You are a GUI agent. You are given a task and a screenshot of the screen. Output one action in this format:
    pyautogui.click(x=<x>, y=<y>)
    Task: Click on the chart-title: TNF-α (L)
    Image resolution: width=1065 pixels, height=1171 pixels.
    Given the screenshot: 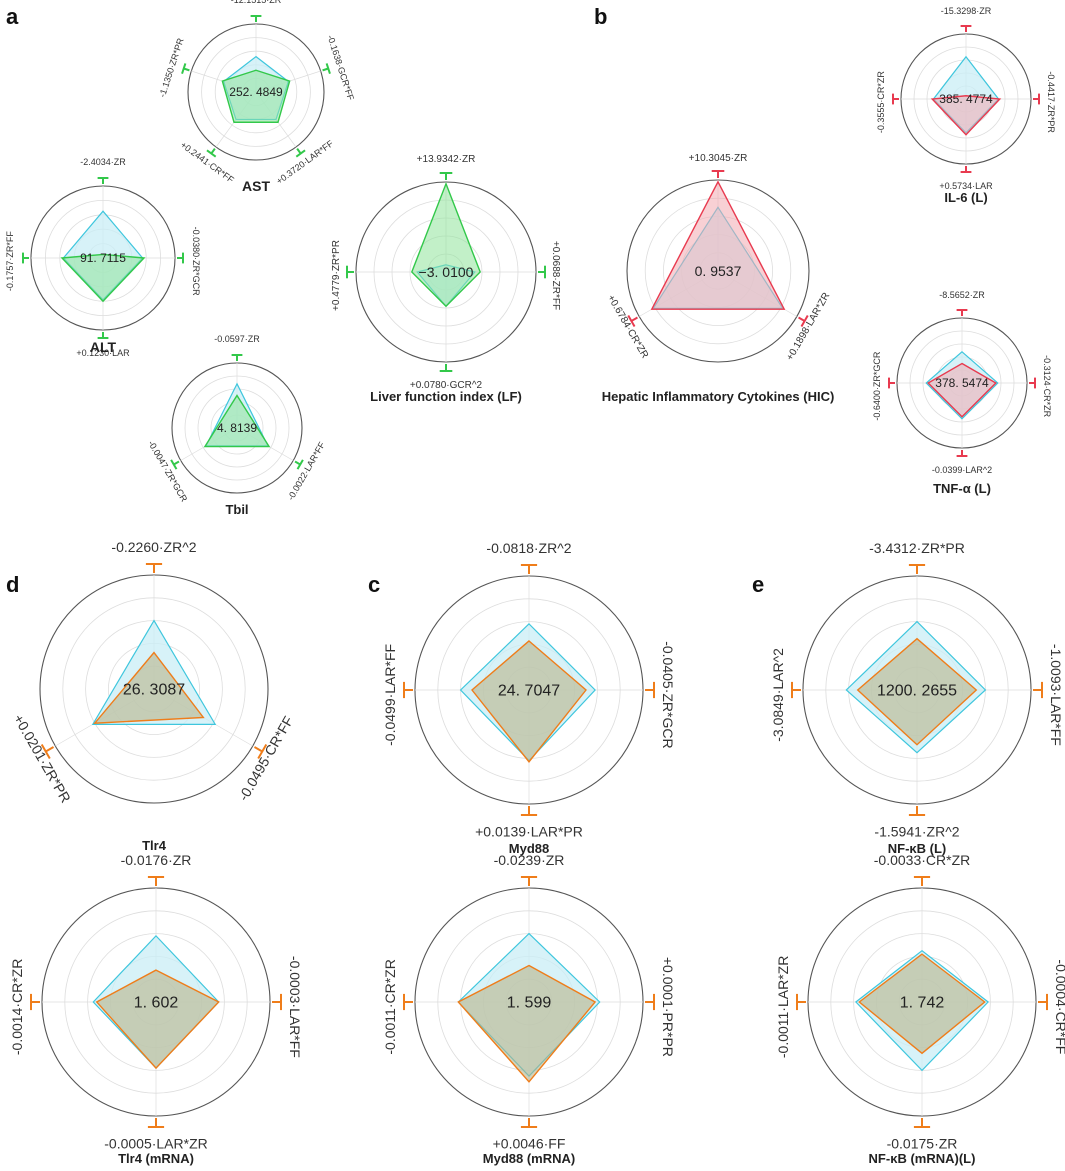 What is the action you would take?
    pyautogui.click(x=962, y=488)
    